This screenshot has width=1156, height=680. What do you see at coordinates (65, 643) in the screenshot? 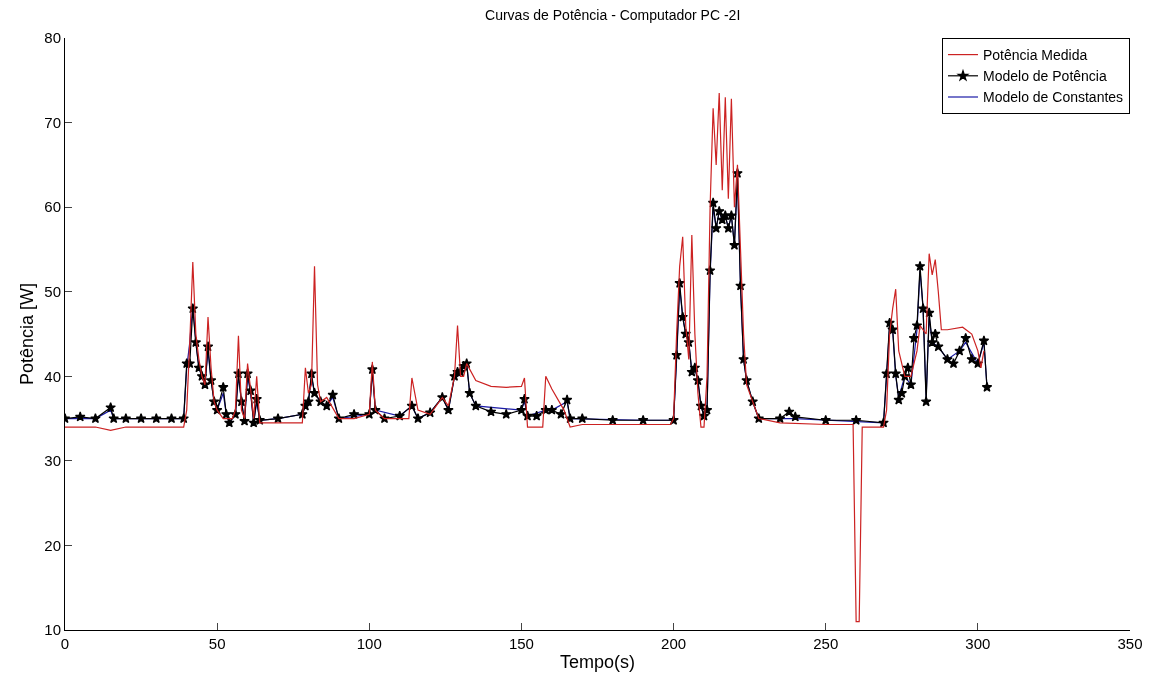
I see `x-tick-label: 0` at bounding box center [65, 643].